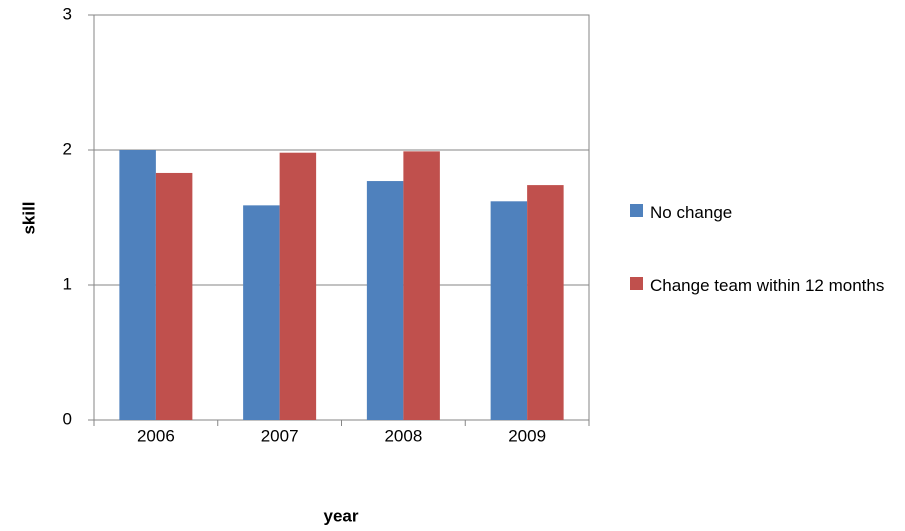 The height and width of the screenshot is (531, 905). Describe the element at coordinates (765, 212) in the screenshot. I see `legend-item: No change` at that location.